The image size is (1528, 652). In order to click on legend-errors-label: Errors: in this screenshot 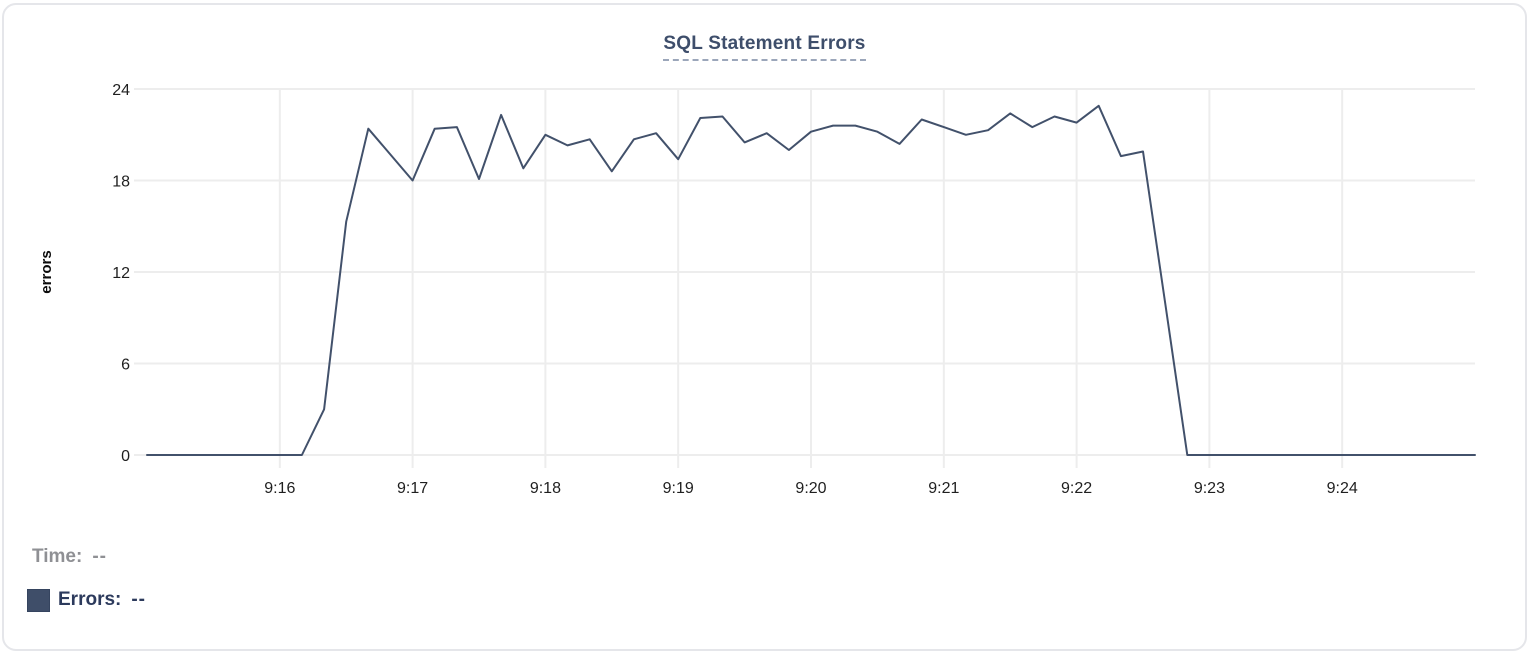, I will do `click(90, 599)`.